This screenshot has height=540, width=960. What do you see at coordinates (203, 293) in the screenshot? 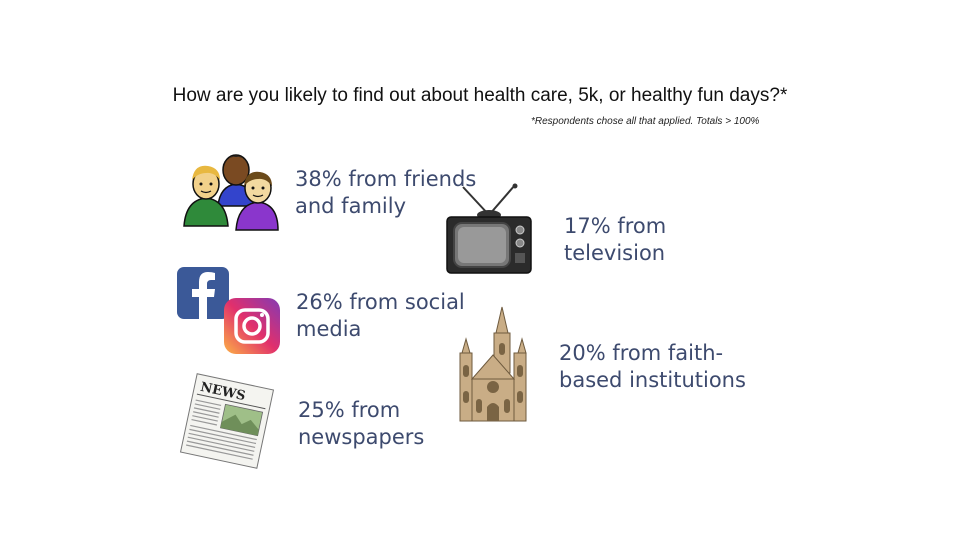
I see `facebook-icon` at bounding box center [203, 293].